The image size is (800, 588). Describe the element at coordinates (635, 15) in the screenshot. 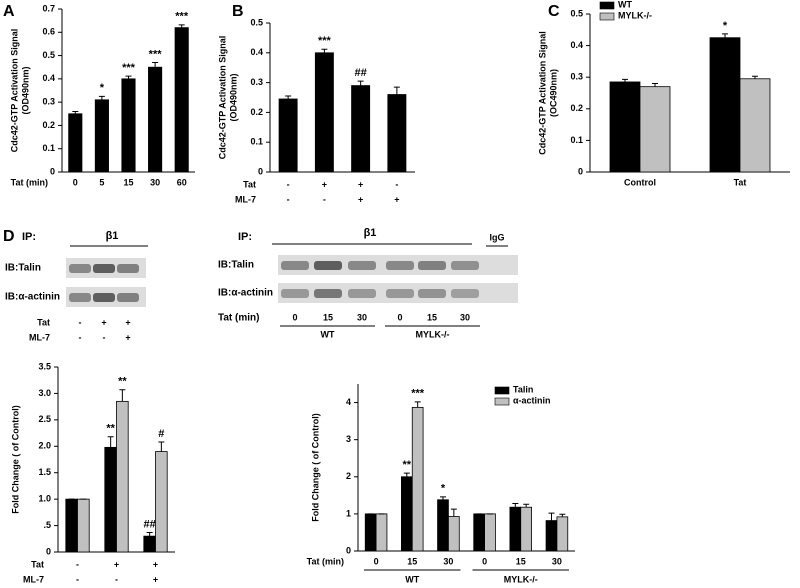

I see `legend-label: MYLK-/-` at that location.